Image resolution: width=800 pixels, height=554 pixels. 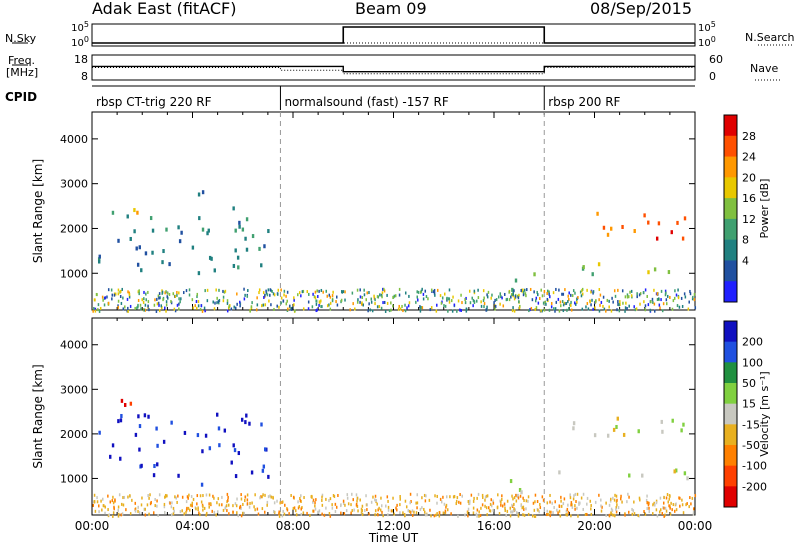 What do you see at coordinates (751, 424) in the screenshot?
I see `velocity-colorbar-tick-label: -15` at bounding box center [751, 424].